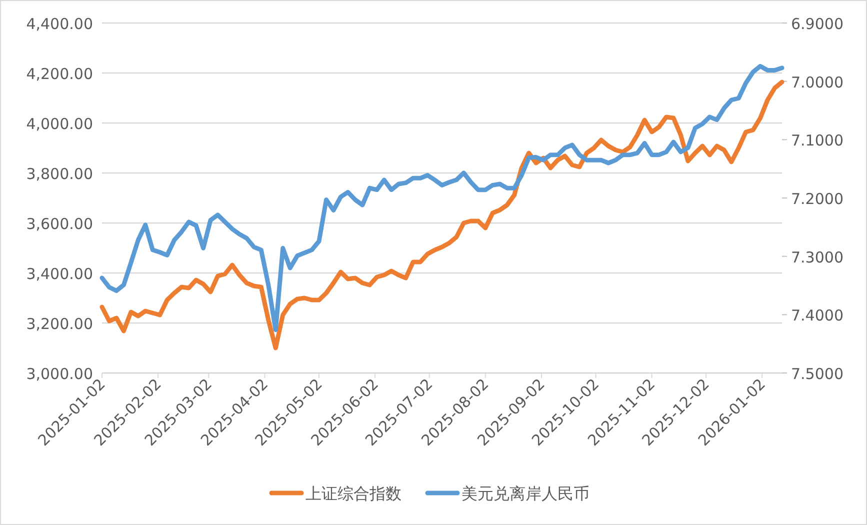  What do you see at coordinates (59, 24) in the screenshot?
I see `y-tick-label: 4,400.00` at bounding box center [59, 24].